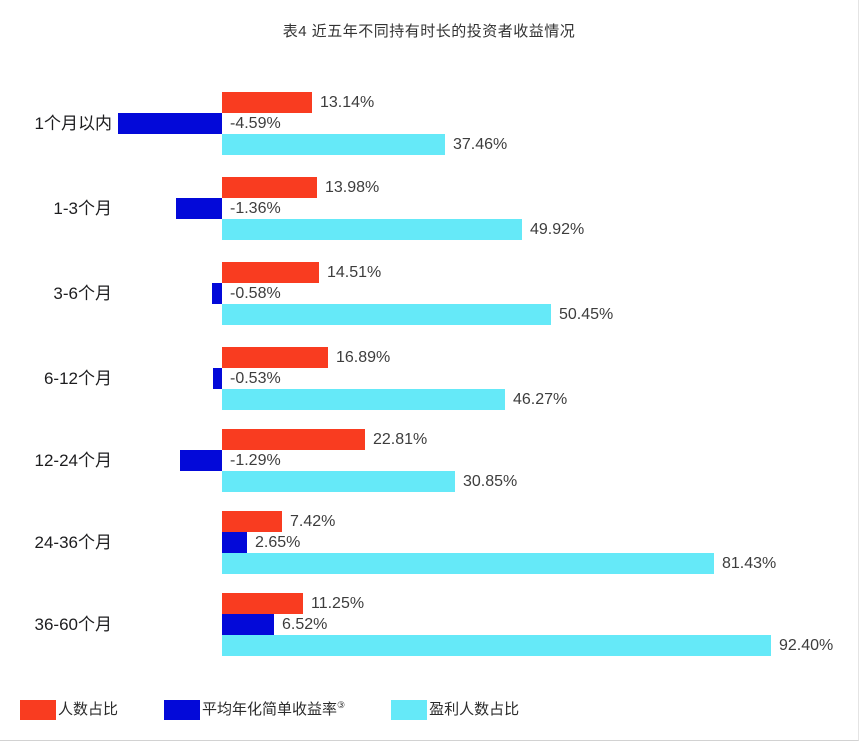 This screenshot has height=741, width=859. I want to click on value-label-profitable-investor-share: 37.46%, so click(480, 144).